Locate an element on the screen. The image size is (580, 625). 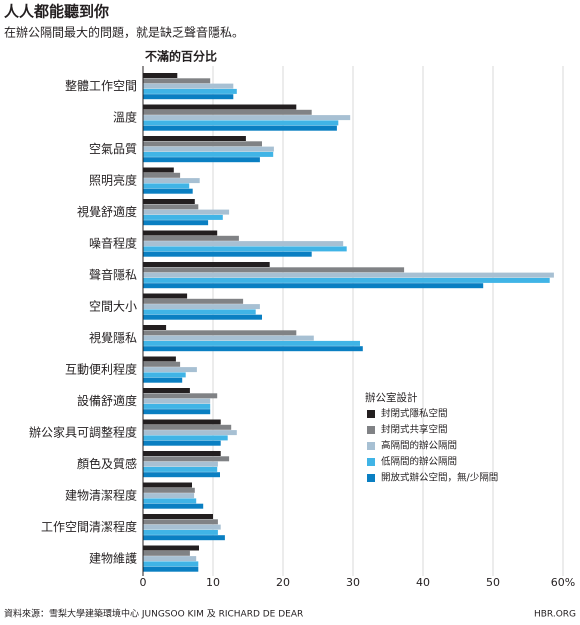
category-label: 整體工作空間 is located at coordinates (101, 85).